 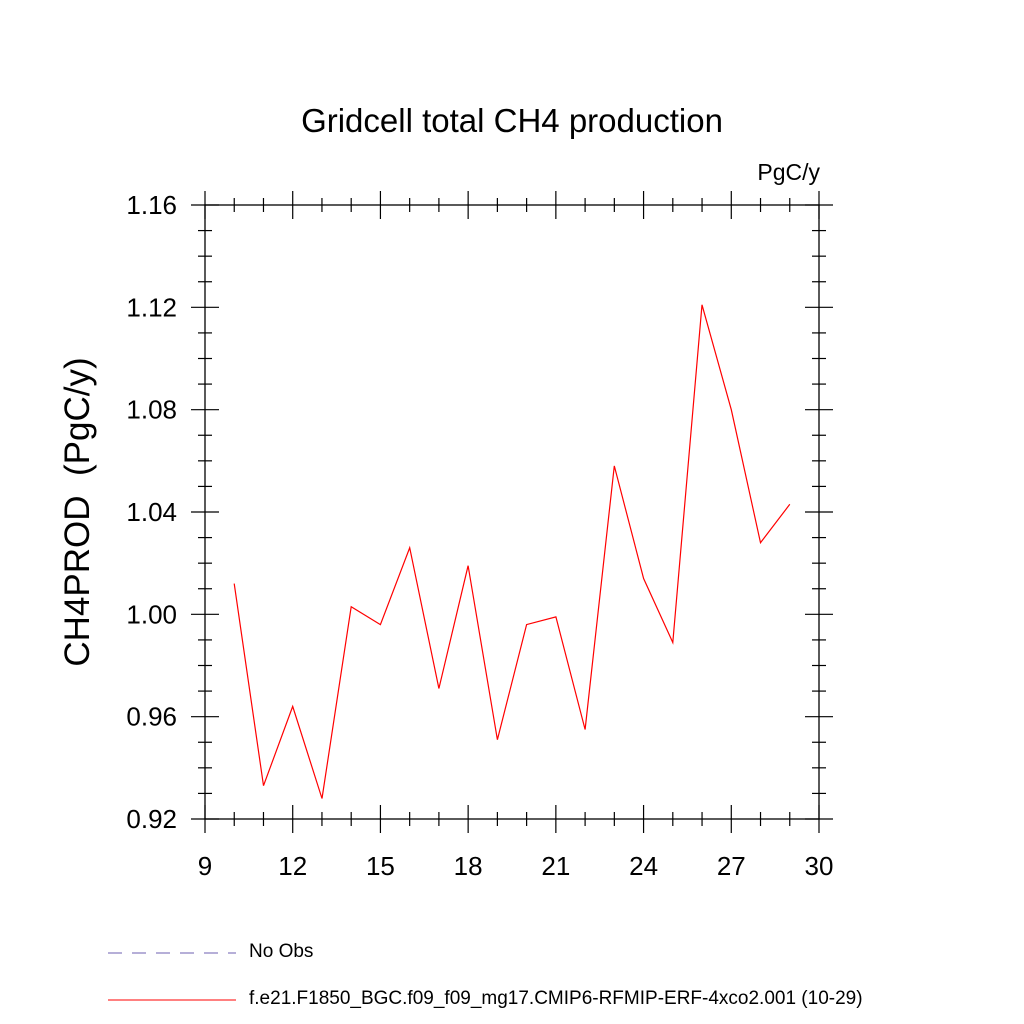 I want to click on legend-item-no-obs: No Obs, so click(x=512, y=953).